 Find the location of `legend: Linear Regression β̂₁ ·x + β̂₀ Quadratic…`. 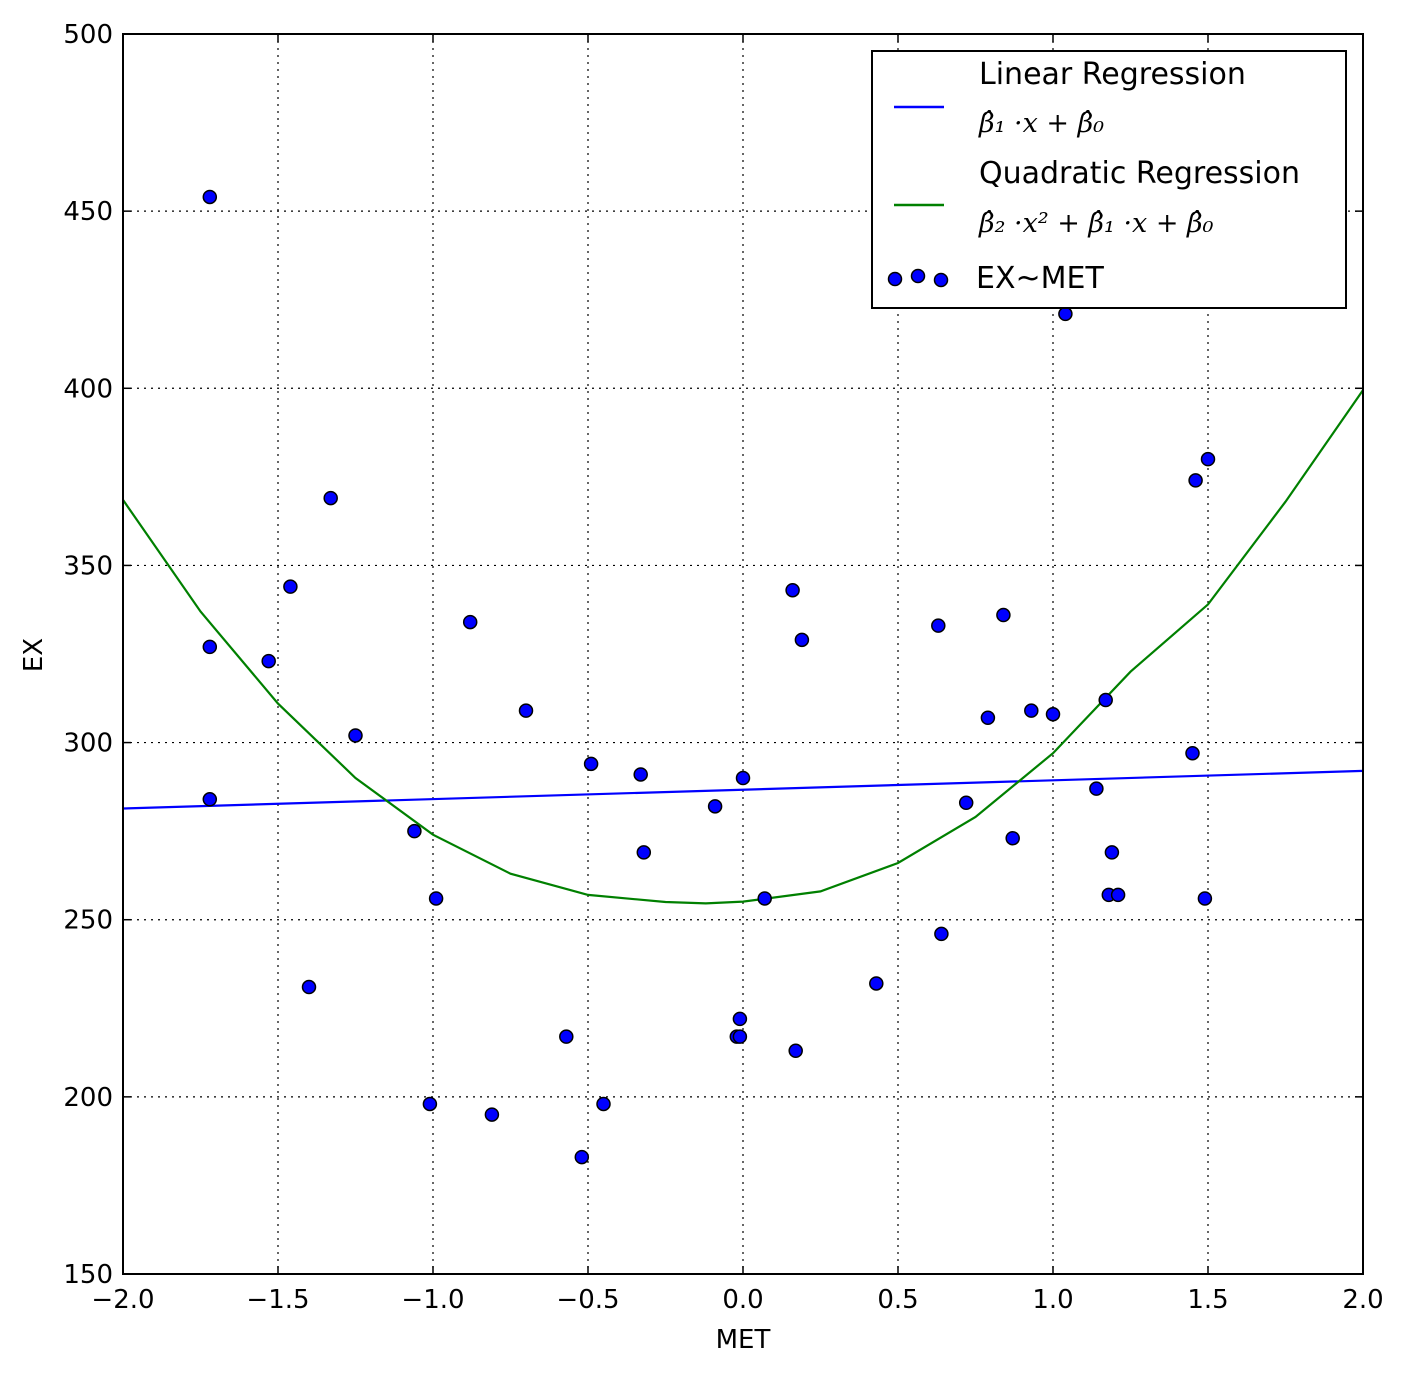

legend: Linear Regression β̂₁ ·x + β̂₀ Quadratic… is located at coordinates (1109, 179).